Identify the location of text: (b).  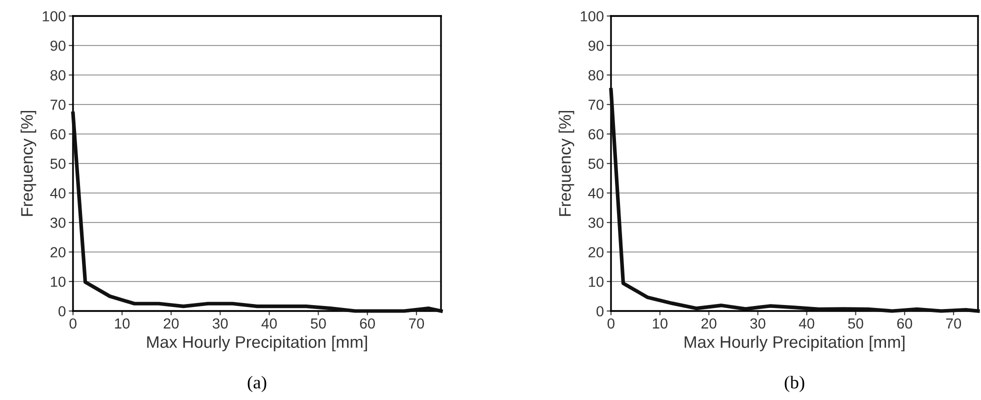
(794, 384).